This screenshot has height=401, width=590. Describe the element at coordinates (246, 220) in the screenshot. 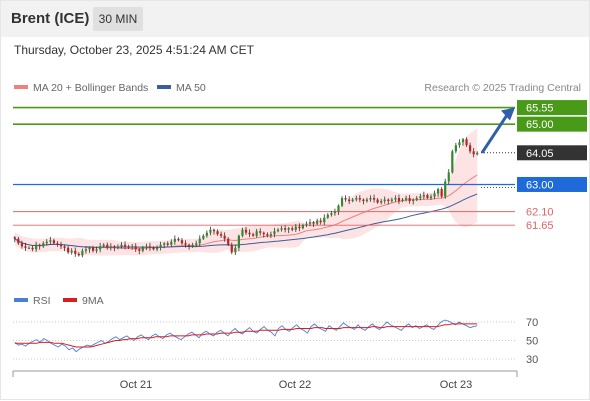

I see `ma50-line` at that location.